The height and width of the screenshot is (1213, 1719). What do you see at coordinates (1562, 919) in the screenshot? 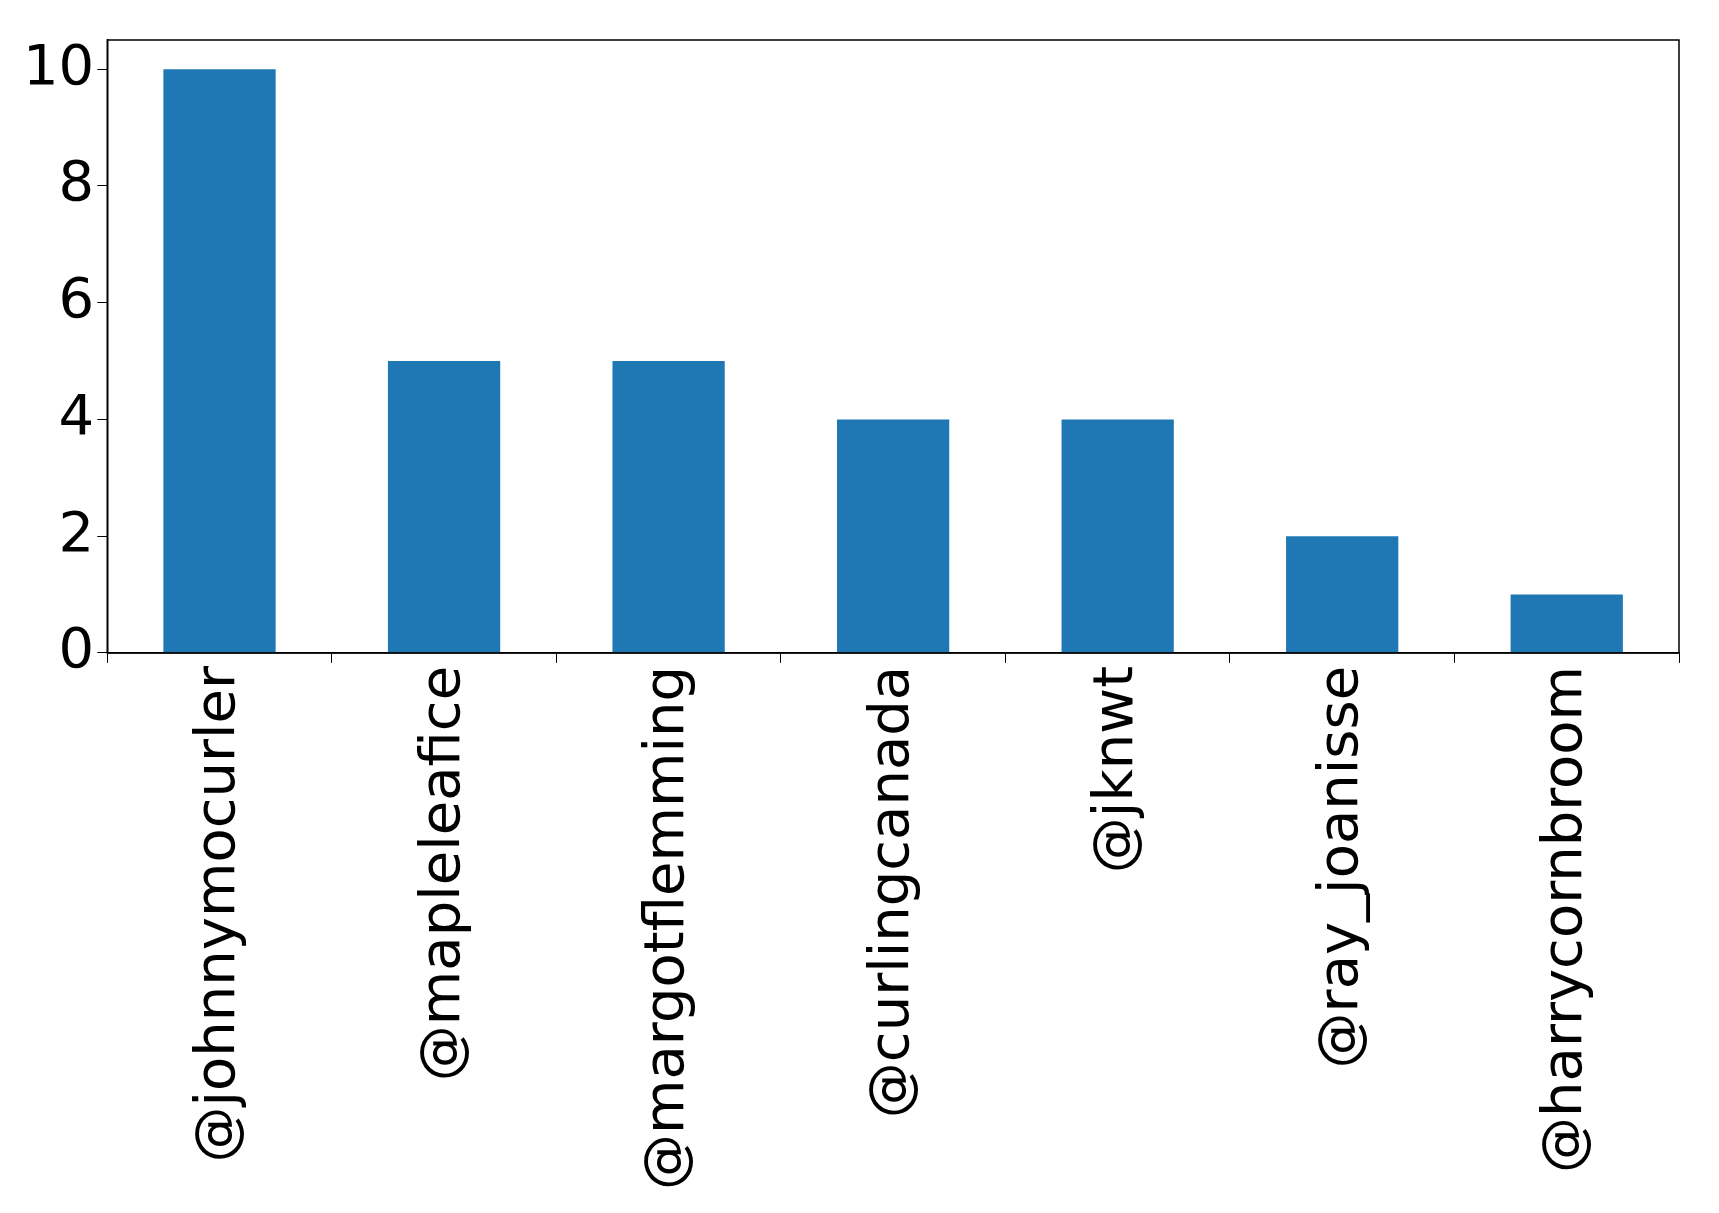
I see `x-tick-label: @harrycornbroom` at bounding box center [1562, 919].